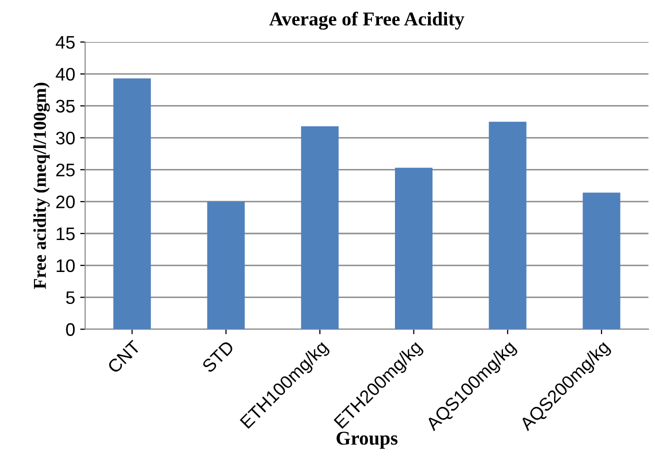  I want to click on y-tick-label: 10, so click(65, 265).